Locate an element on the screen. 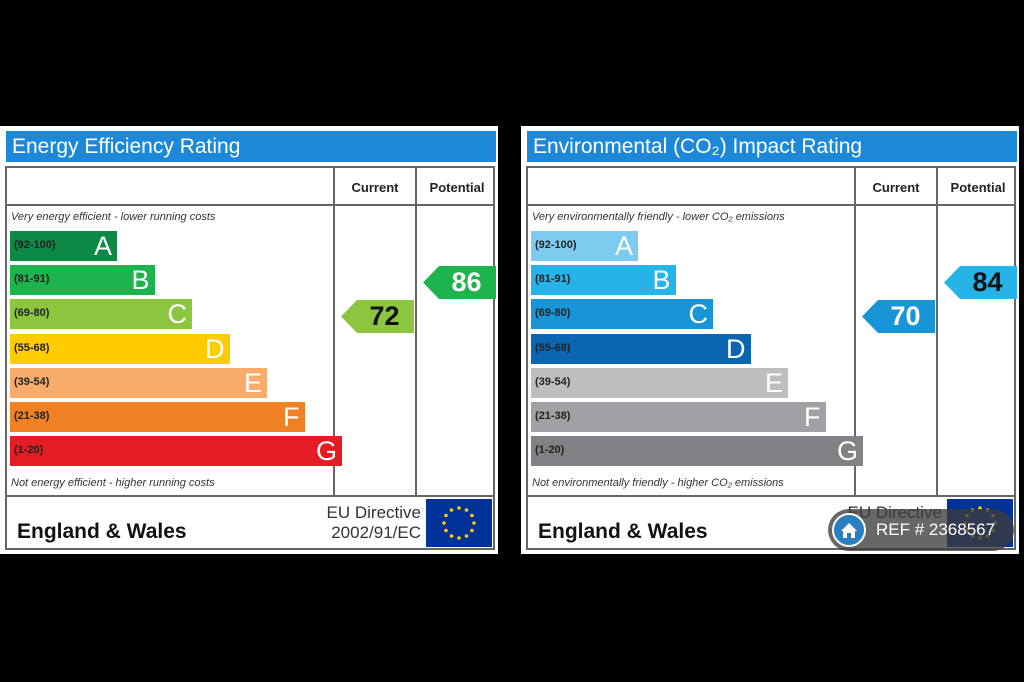 This screenshot has height=682, width=1024. chart-title: Environmental (CO₂) Impact Rating is located at coordinates (772, 146).